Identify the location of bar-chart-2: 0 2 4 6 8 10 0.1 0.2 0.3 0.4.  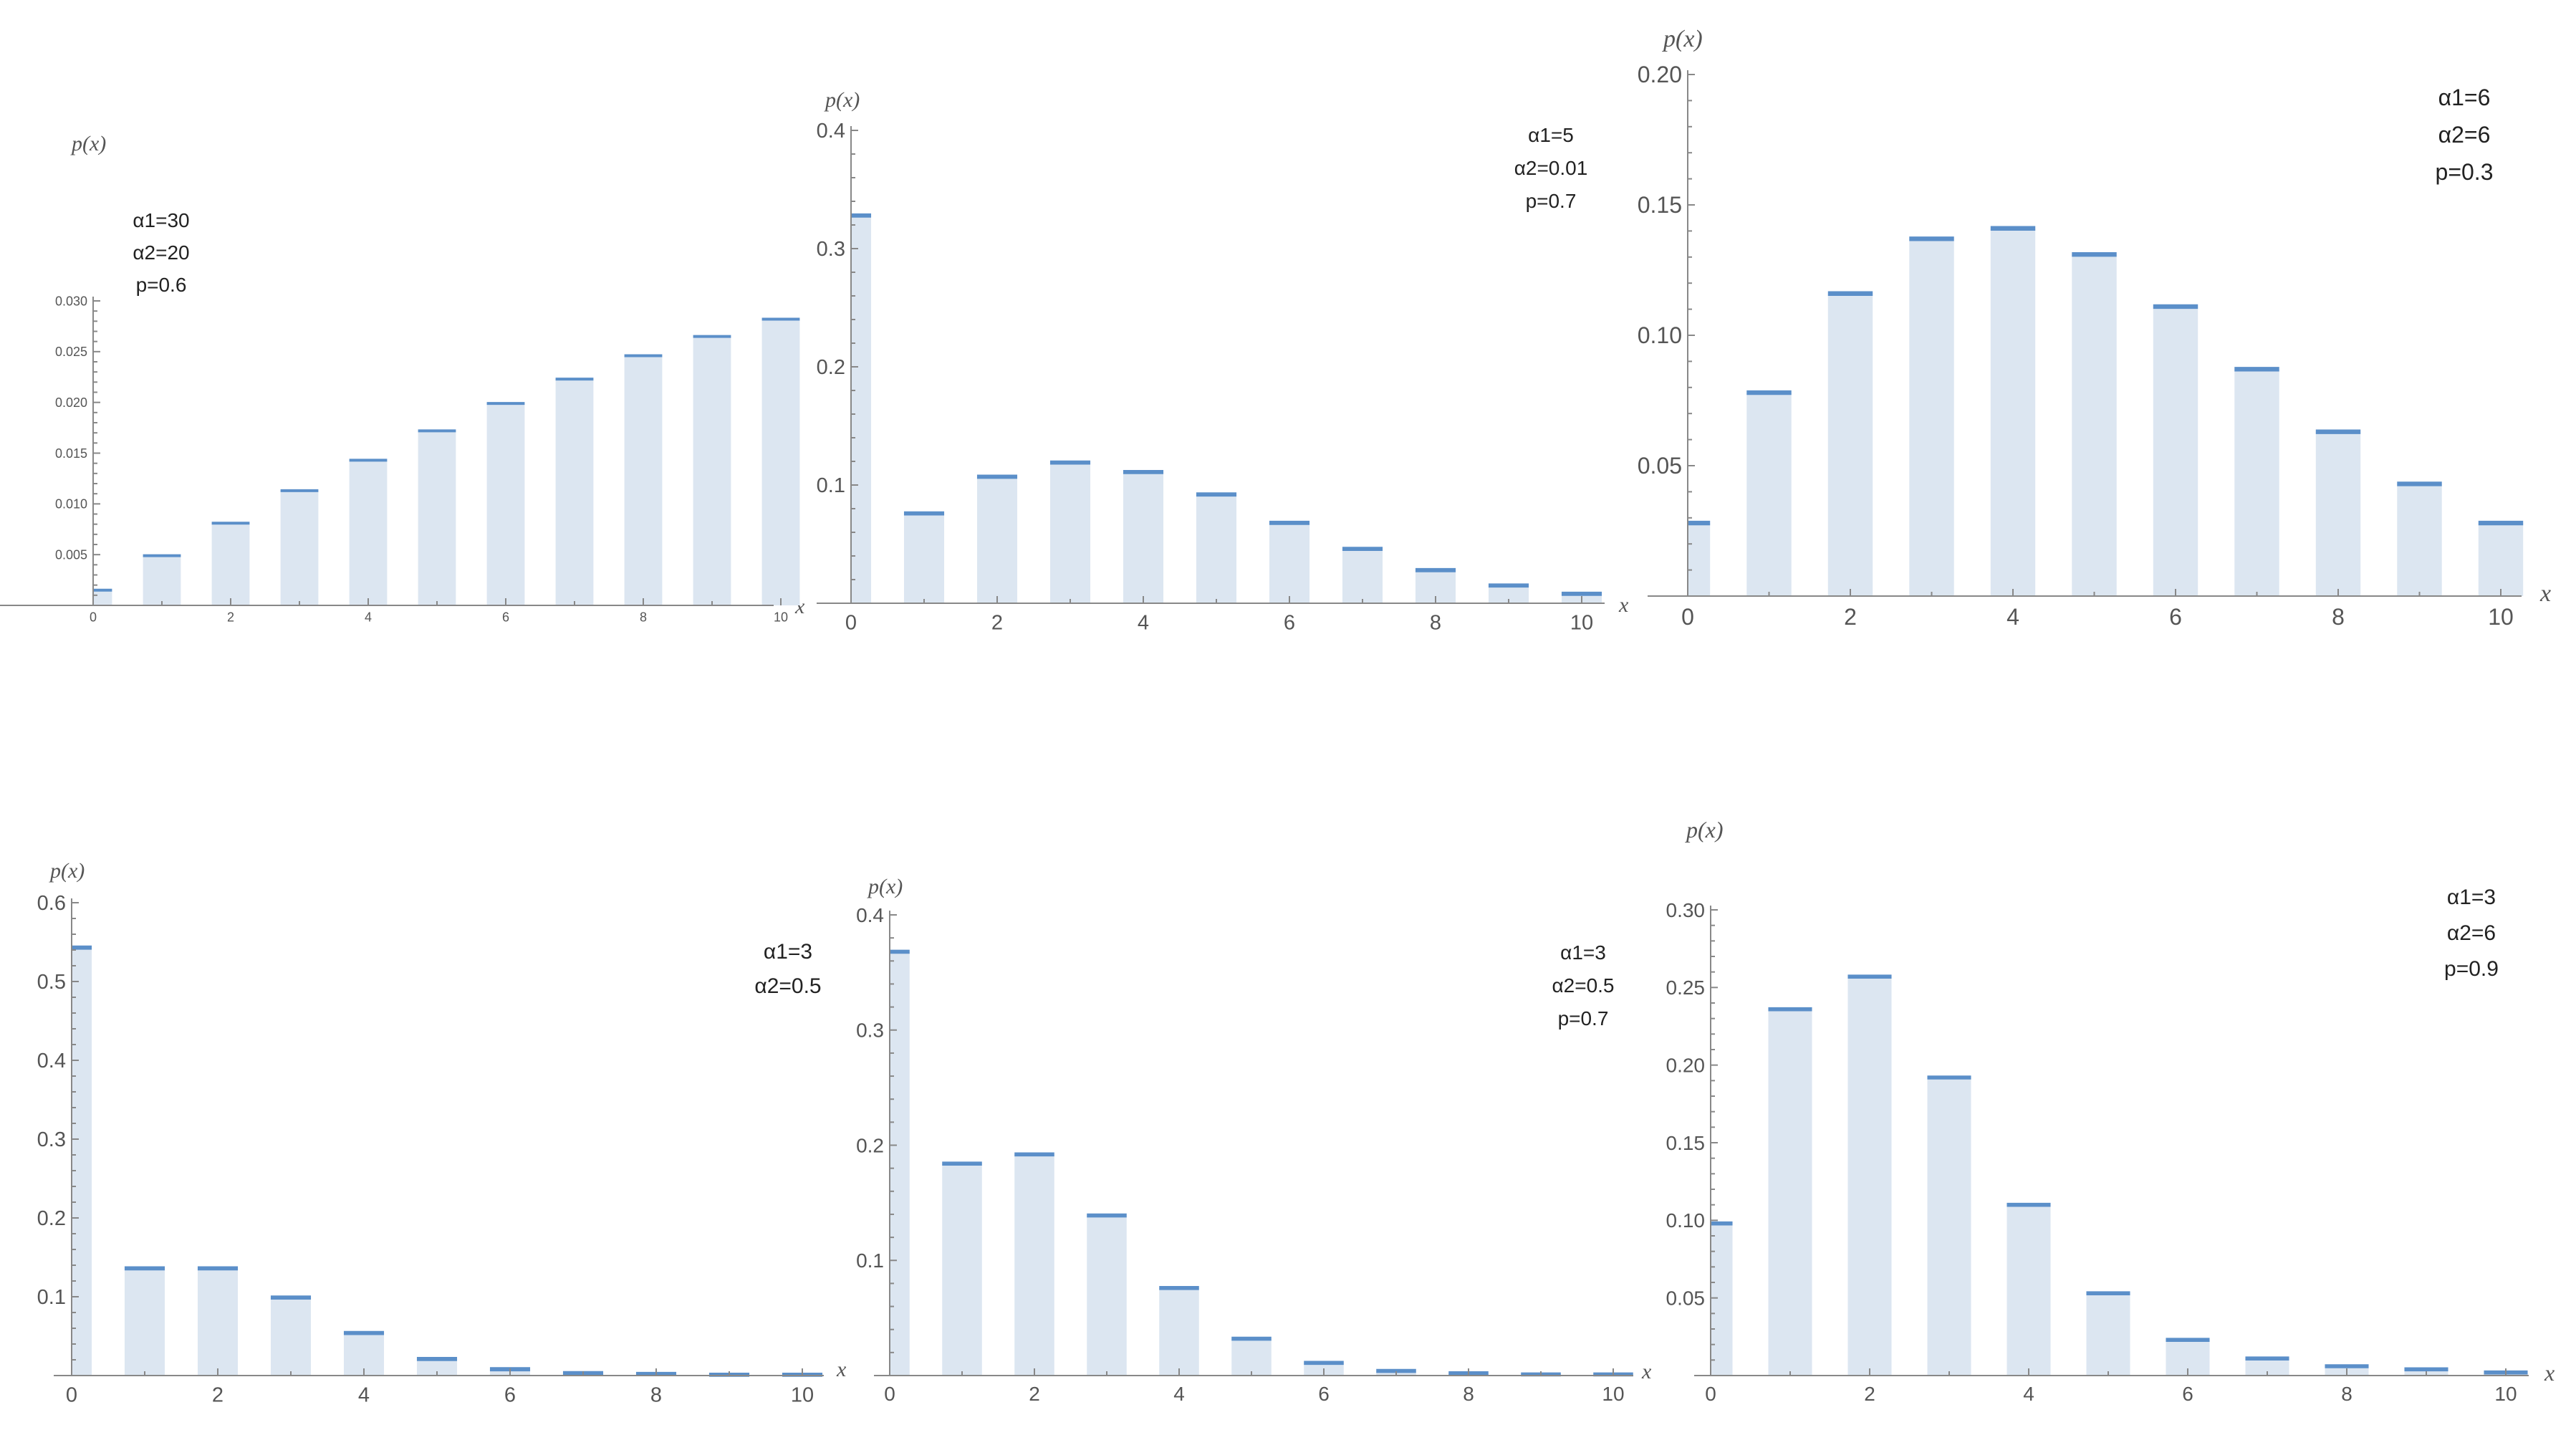
(1211, 377).